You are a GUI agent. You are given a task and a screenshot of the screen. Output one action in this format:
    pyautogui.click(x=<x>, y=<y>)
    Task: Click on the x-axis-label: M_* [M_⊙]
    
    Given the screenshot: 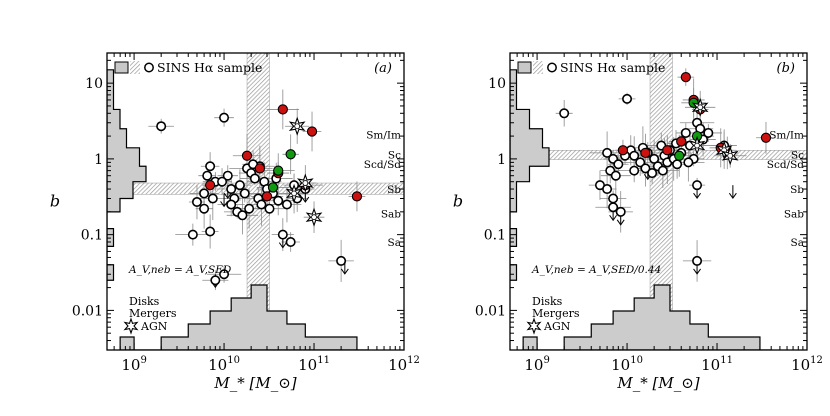 What is the action you would take?
    pyautogui.click(x=657, y=383)
    